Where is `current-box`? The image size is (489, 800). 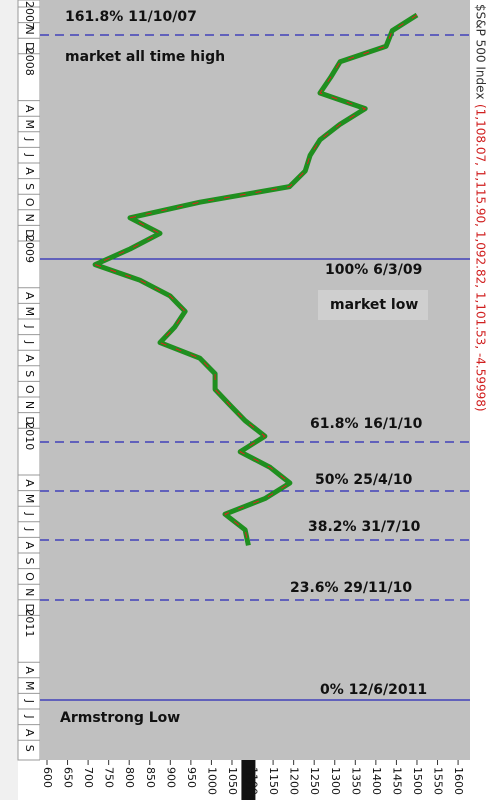
current-box is located at coordinates (248, 780).